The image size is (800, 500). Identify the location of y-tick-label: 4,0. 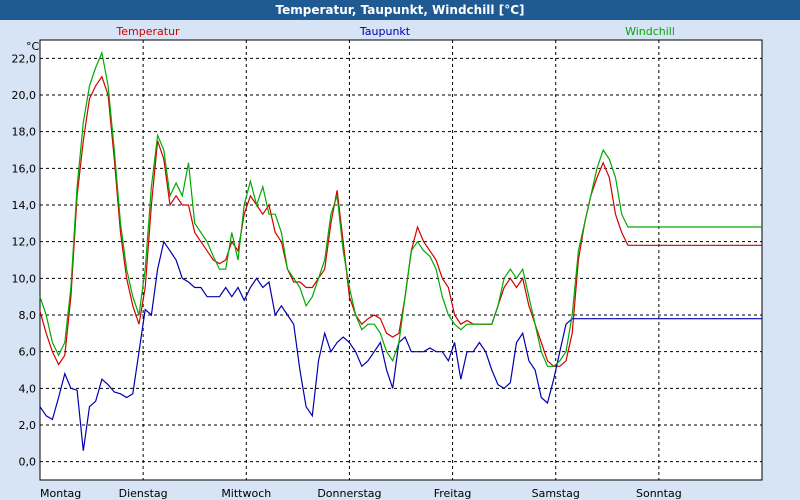
(28, 388).